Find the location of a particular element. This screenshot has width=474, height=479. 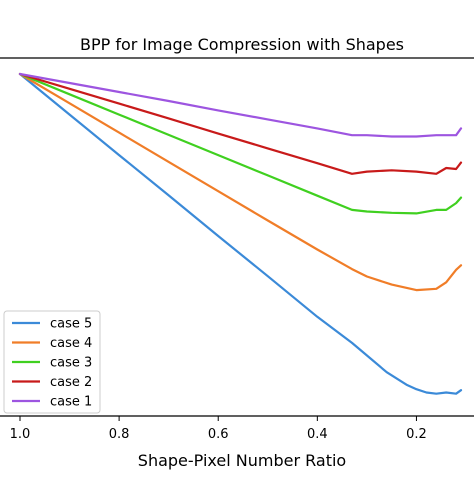

x-tick-label: 0.2 is located at coordinates (416, 434).